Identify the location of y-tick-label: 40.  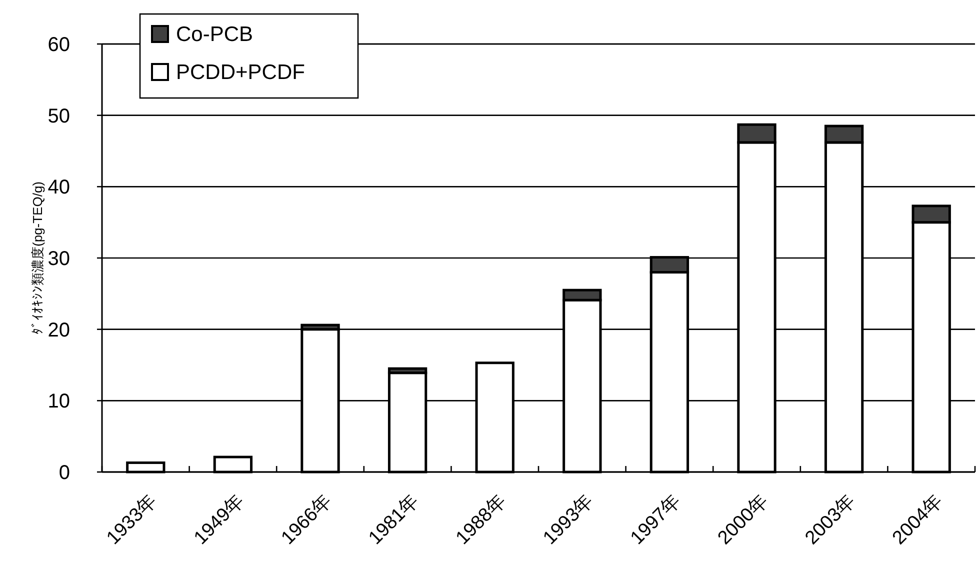
(59, 187).